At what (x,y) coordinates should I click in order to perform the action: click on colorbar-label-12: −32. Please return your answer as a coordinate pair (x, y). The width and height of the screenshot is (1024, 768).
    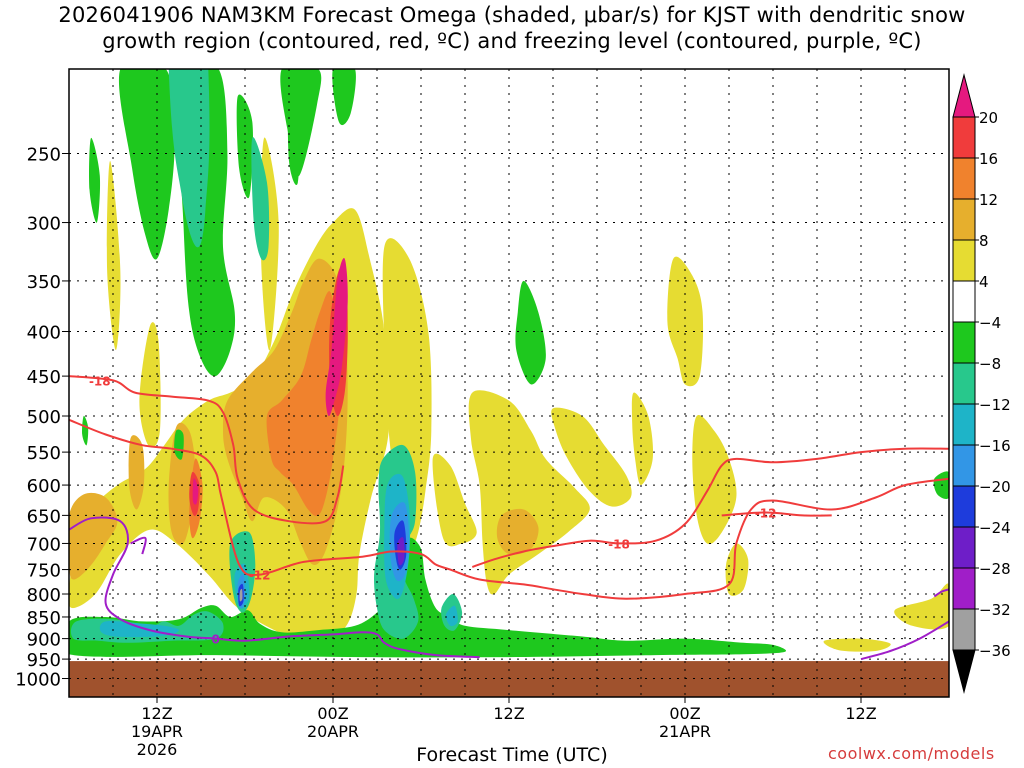
    Looking at the image, I should click on (995, 610).